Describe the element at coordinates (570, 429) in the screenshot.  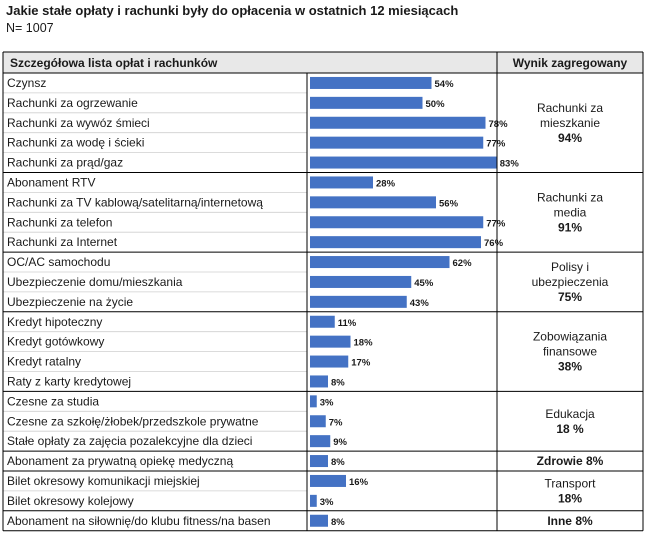
I see `aggregate-value: 18 %` at that location.